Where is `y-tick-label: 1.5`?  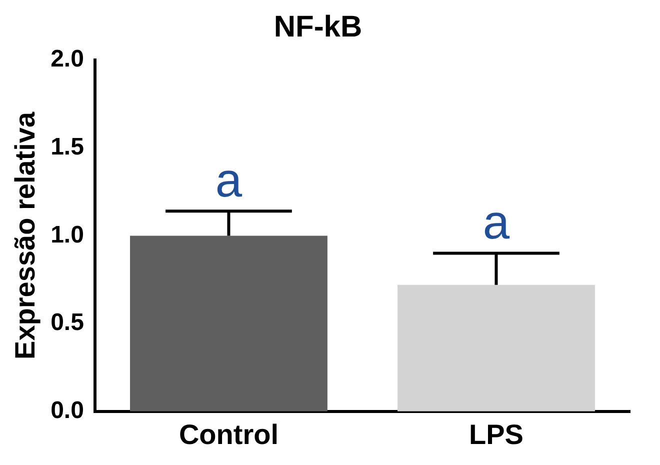 y-tick-label: 1.5 is located at coordinates (67, 146).